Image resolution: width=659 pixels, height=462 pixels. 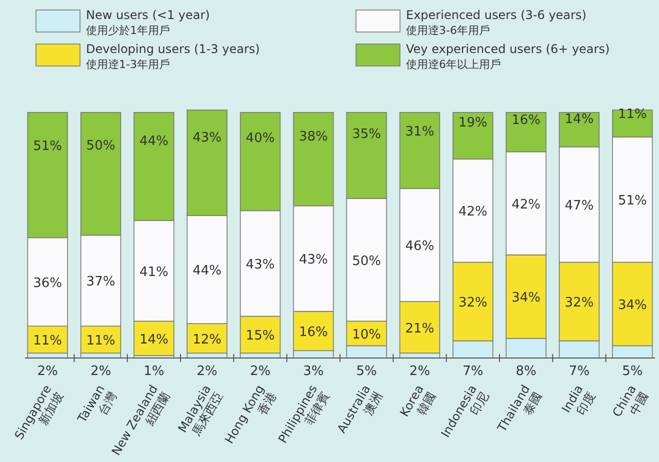 What do you see at coordinates (207, 340) in the screenshot?
I see `data-label: 12%` at bounding box center [207, 340].